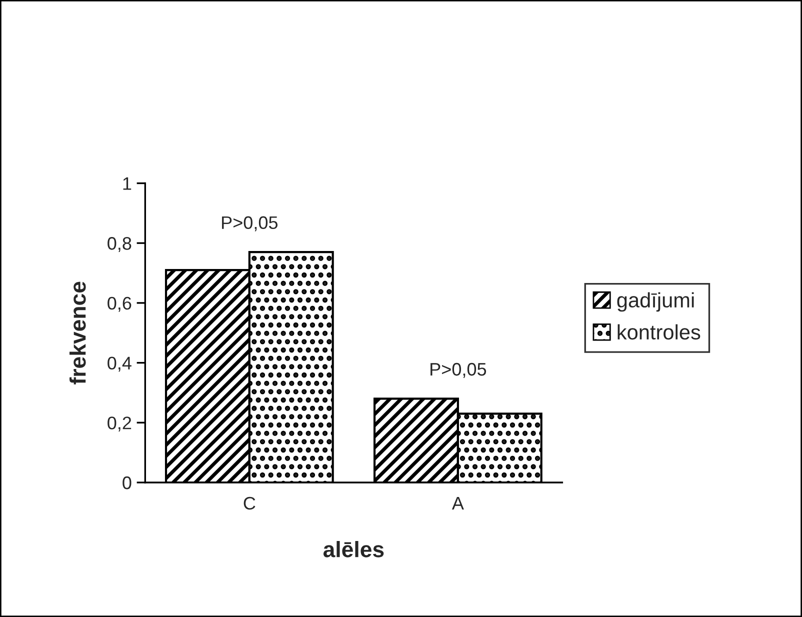  What do you see at coordinates (127, 183) in the screenshot?
I see `y-tick-label: 1` at bounding box center [127, 183].